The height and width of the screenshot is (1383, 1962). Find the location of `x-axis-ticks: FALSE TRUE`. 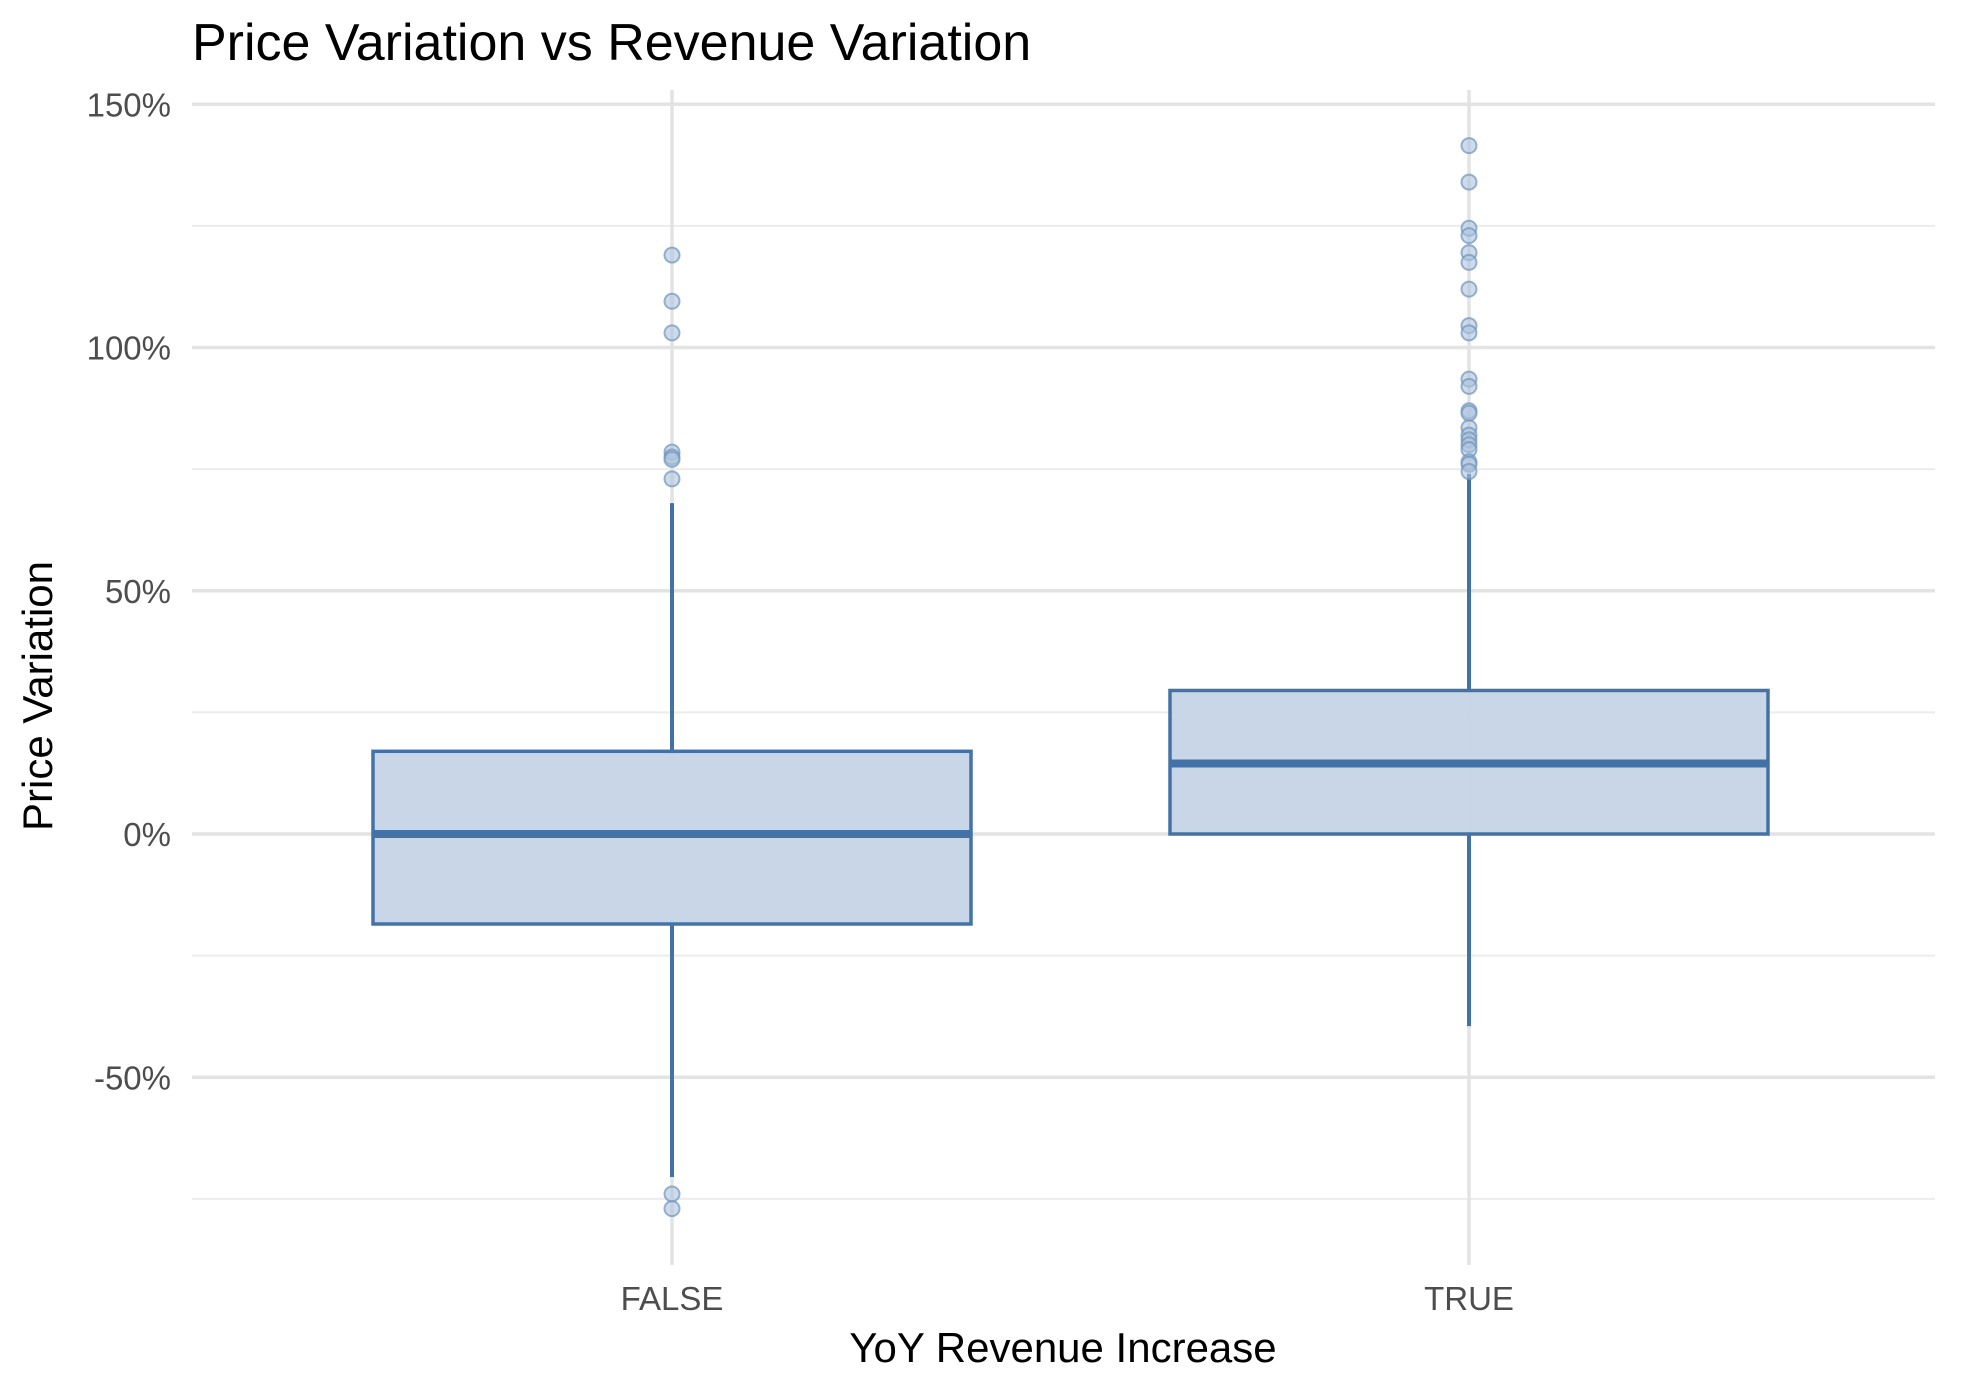

x-axis-ticks: FALSE TRUE is located at coordinates (1067, 1298).